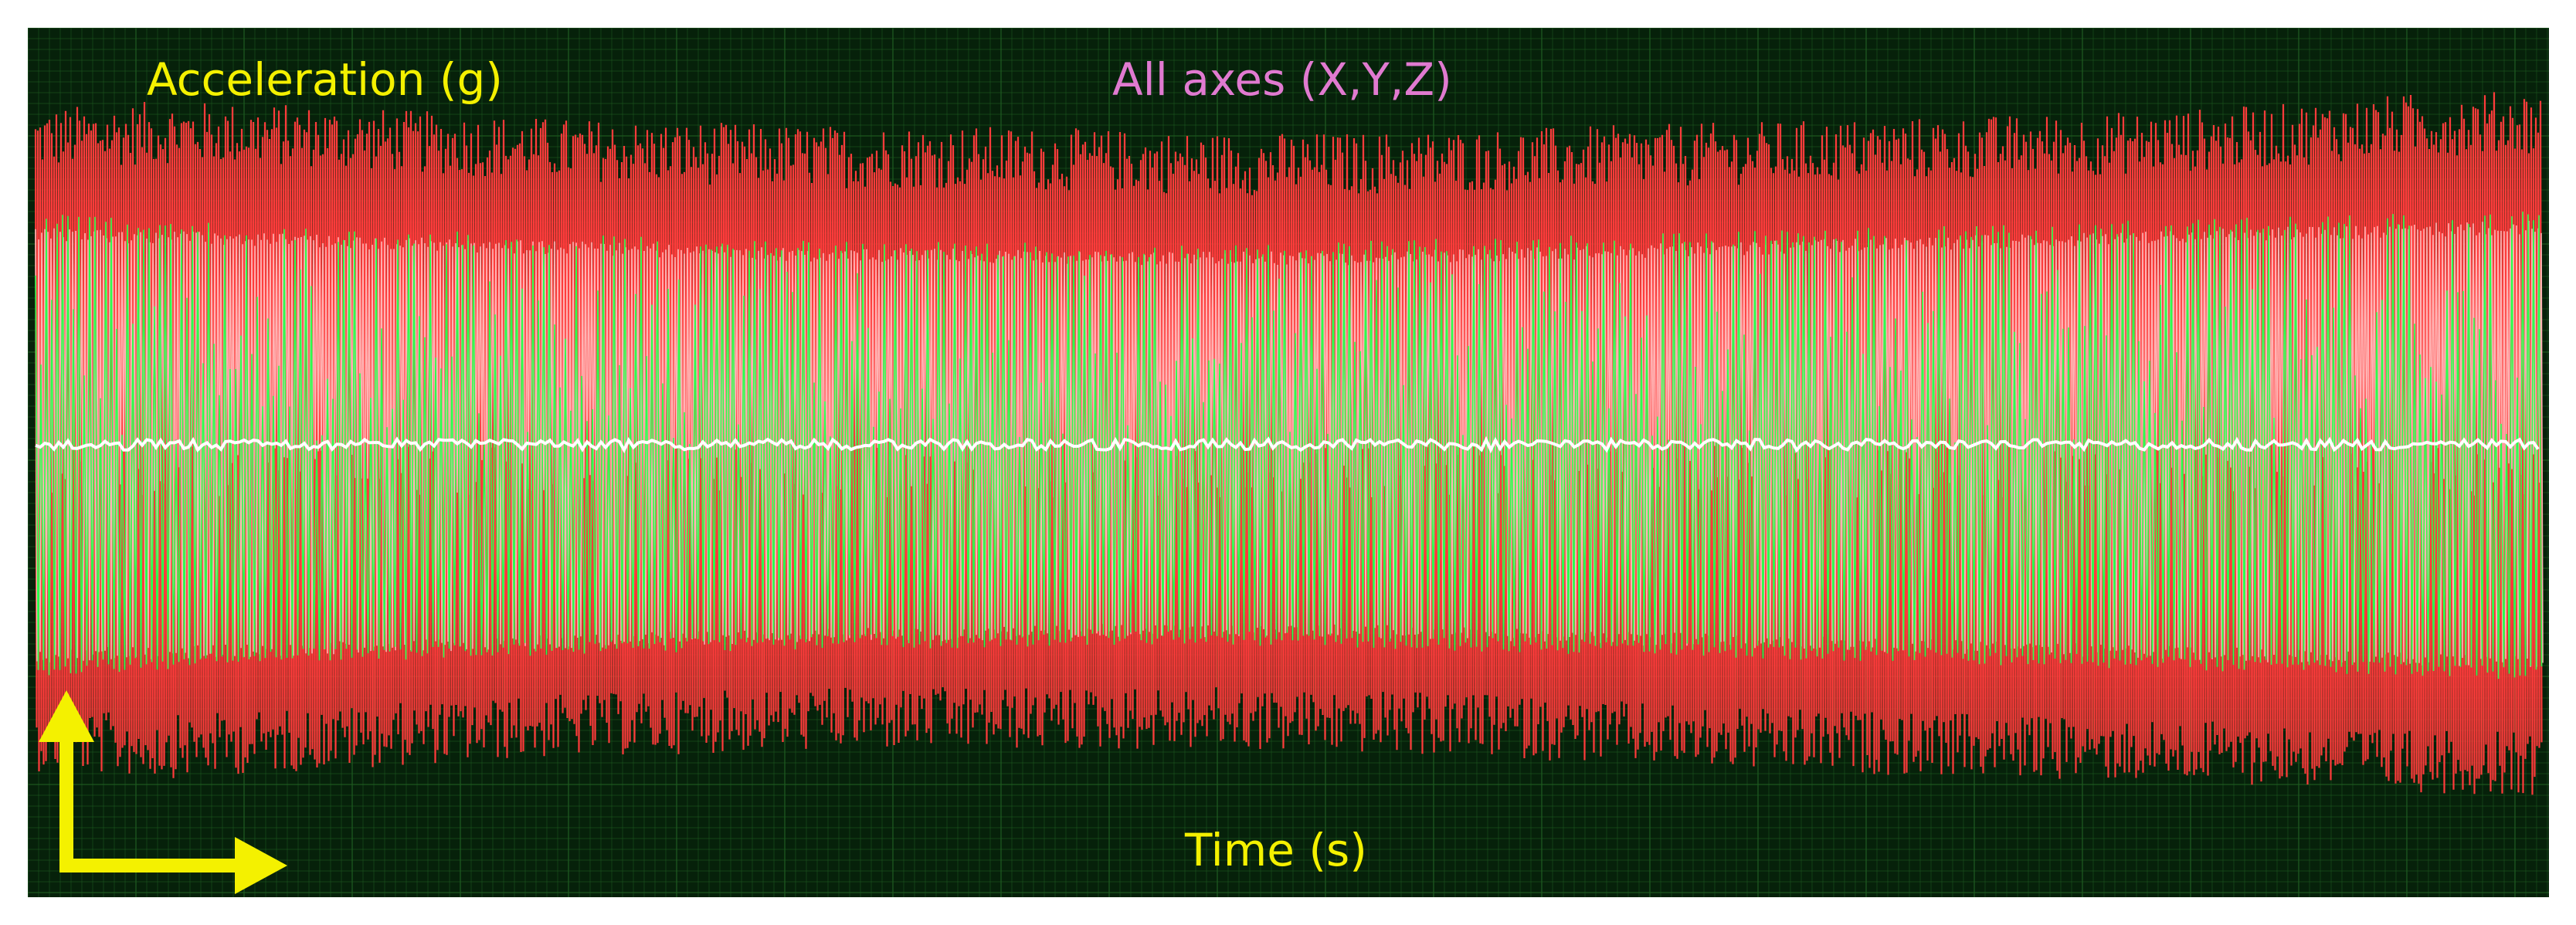 Image resolution: width=2576 pixels, height=925 pixels. I want to click on y-axis-label: Acceleration (g), so click(325, 80).